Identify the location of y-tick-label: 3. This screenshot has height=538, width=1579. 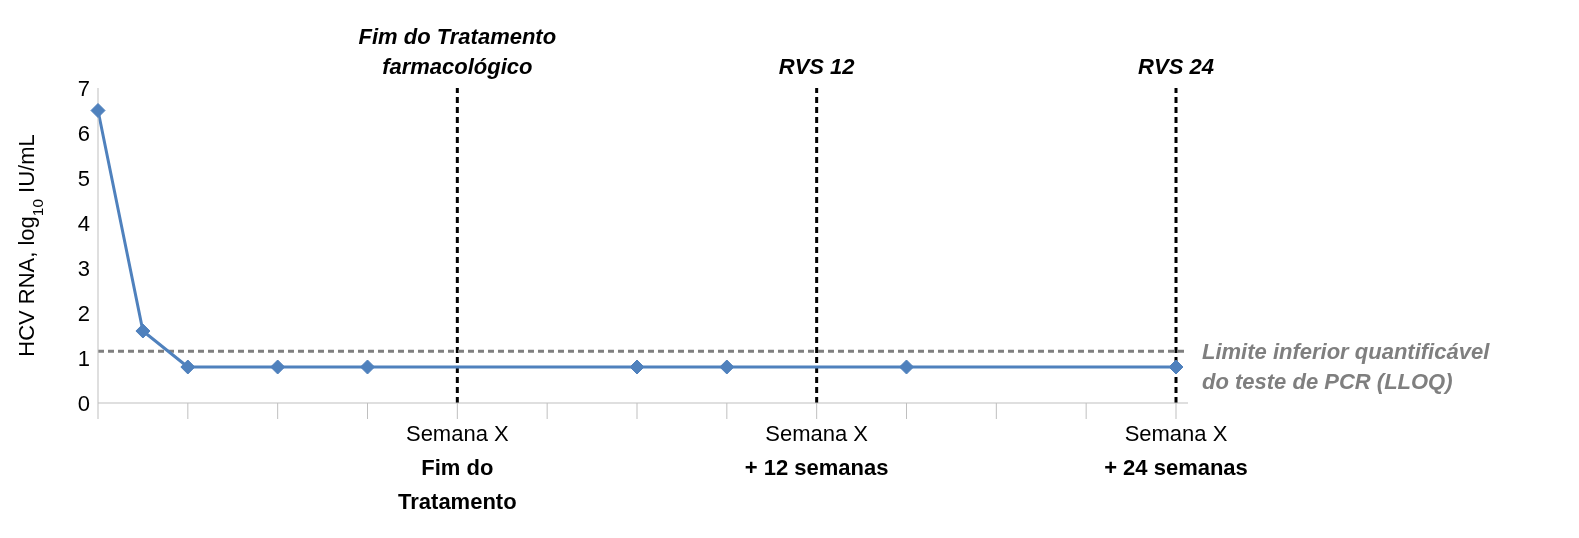
(83, 268).